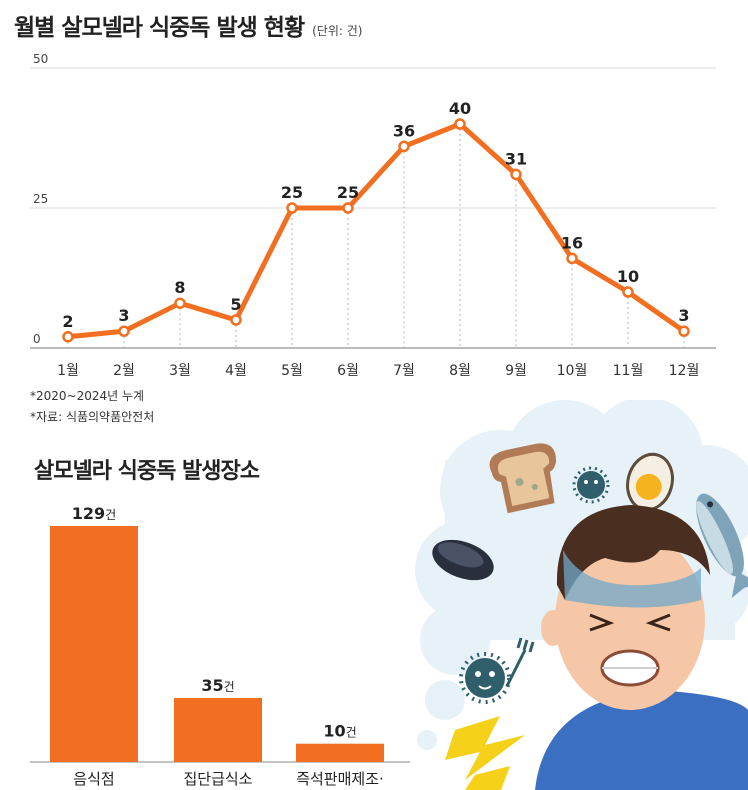 The width and height of the screenshot is (748, 790). What do you see at coordinates (147, 471) in the screenshot?
I see `bar-chart-title: 살모넬라 식중독 발생장소` at bounding box center [147, 471].